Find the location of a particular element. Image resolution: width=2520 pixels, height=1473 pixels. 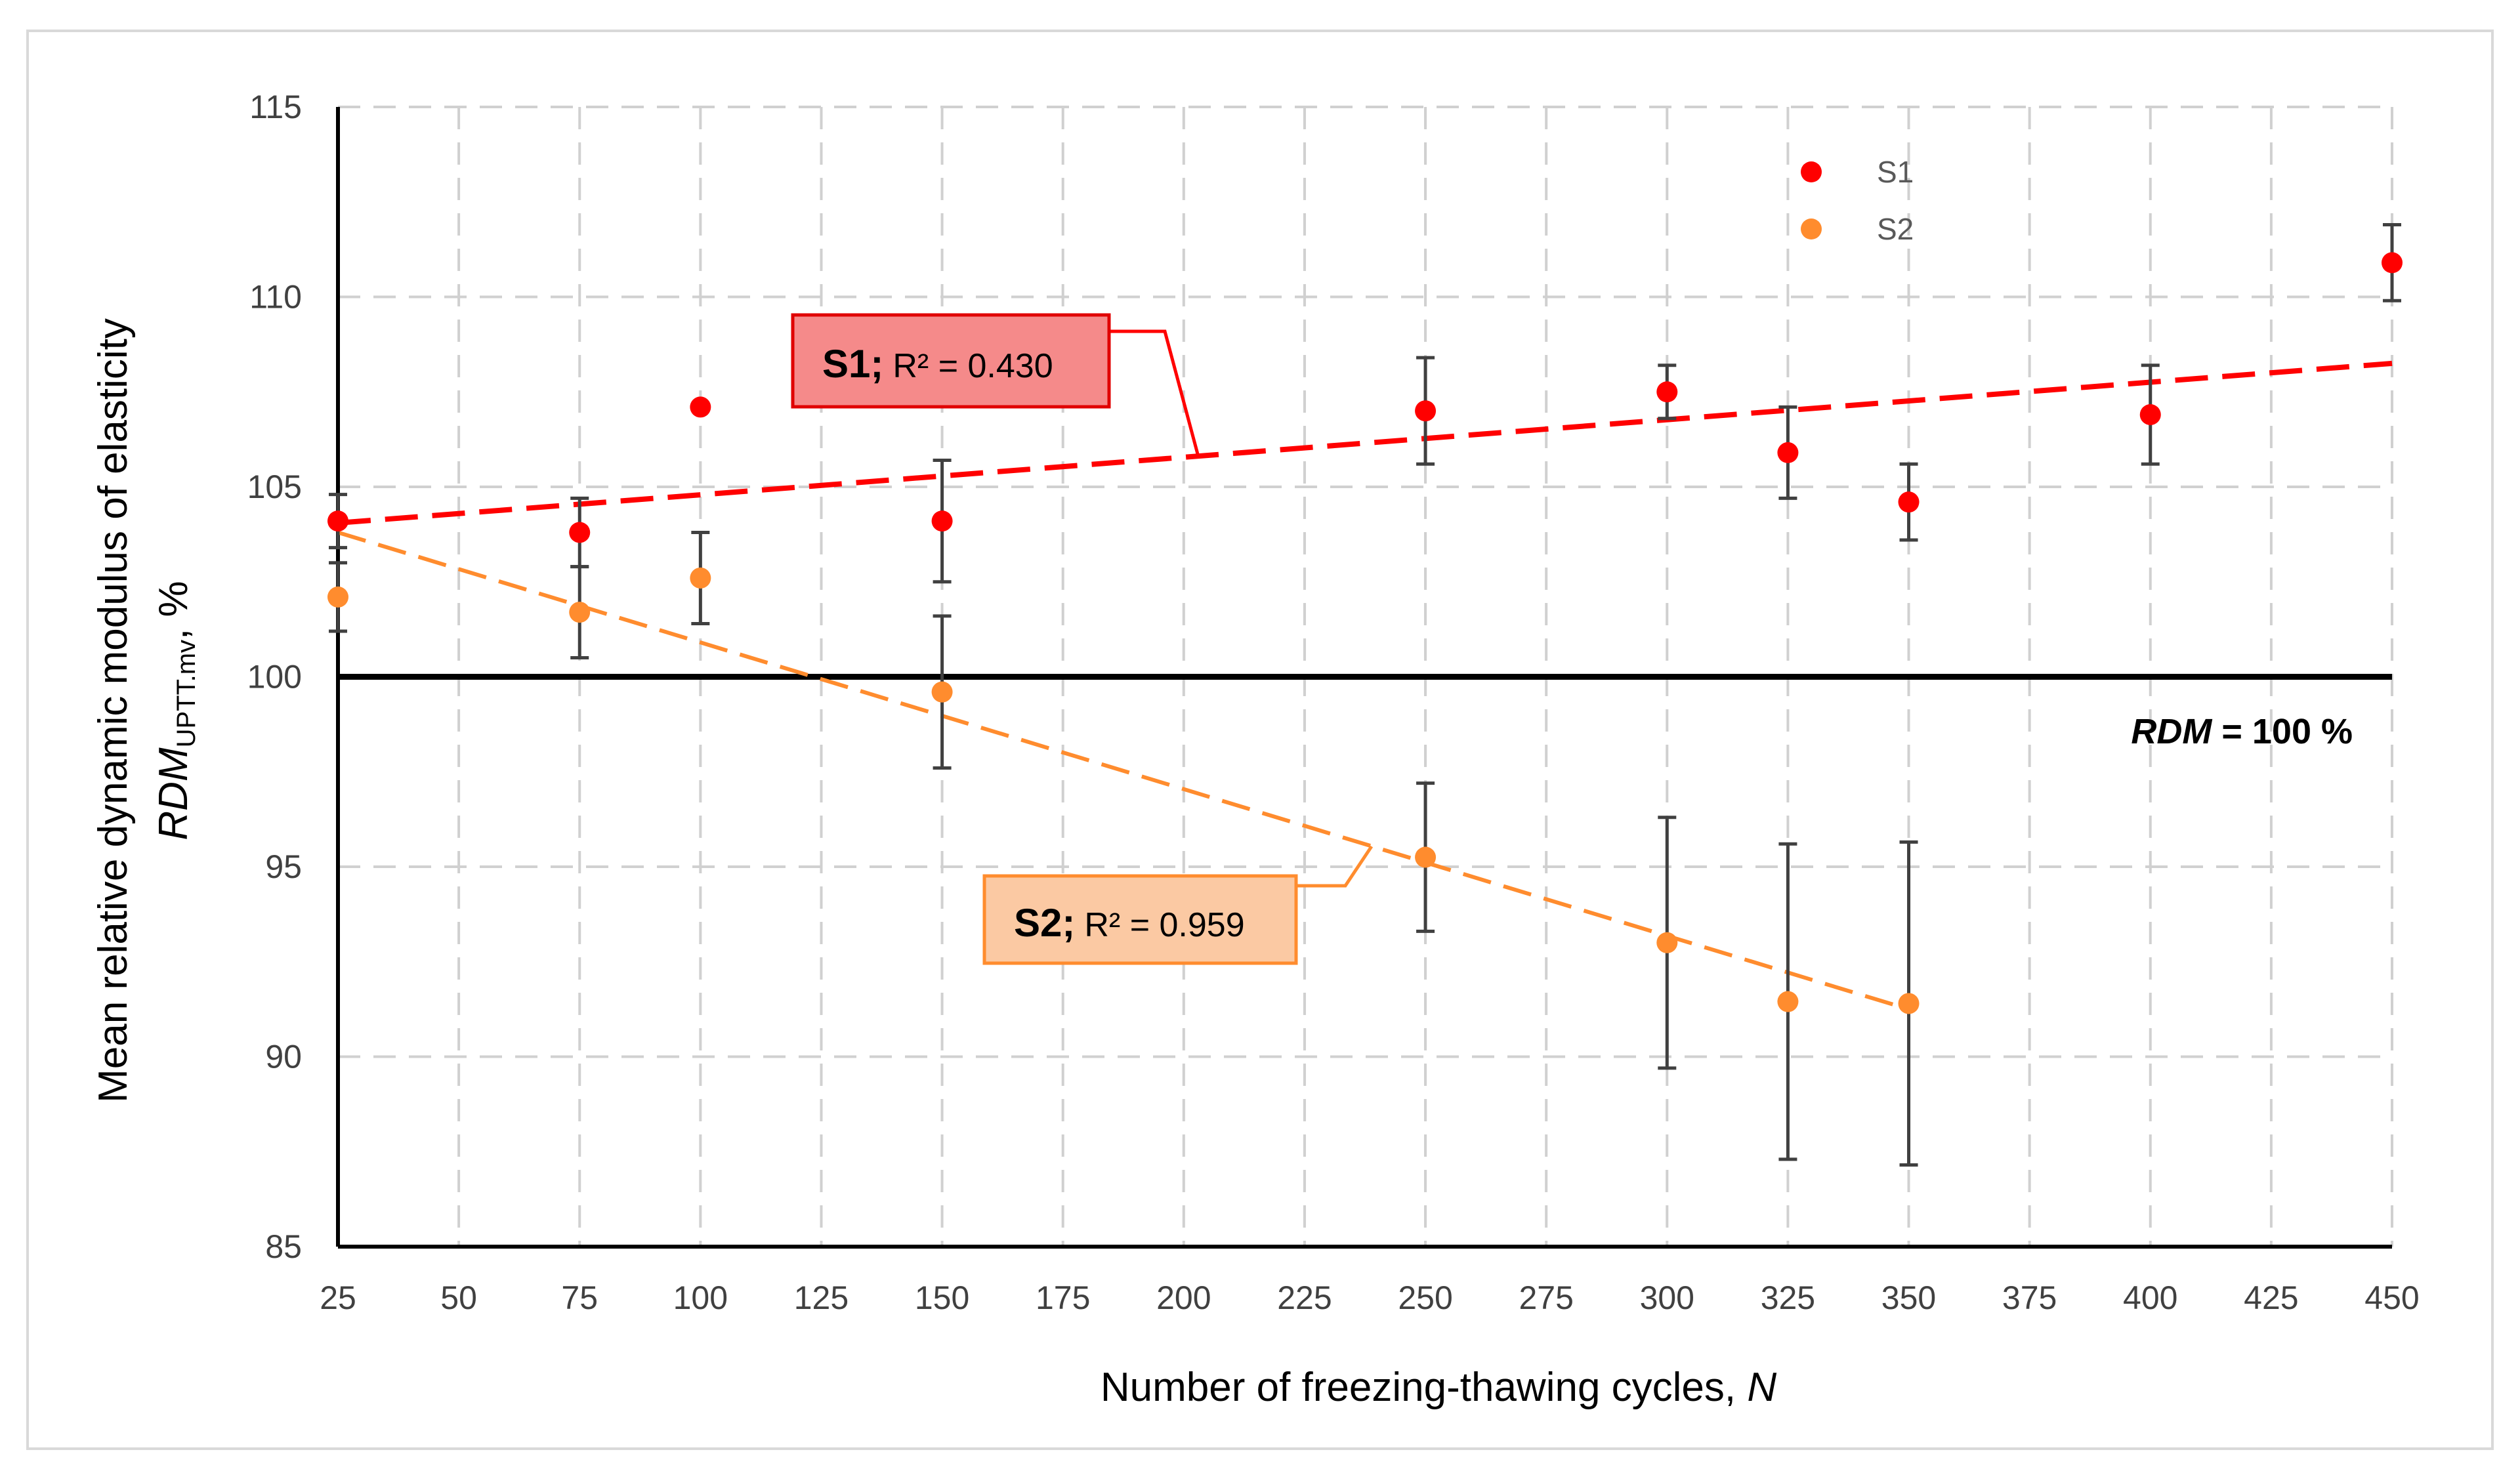

x-tick-label: 100 is located at coordinates (700, 1297).